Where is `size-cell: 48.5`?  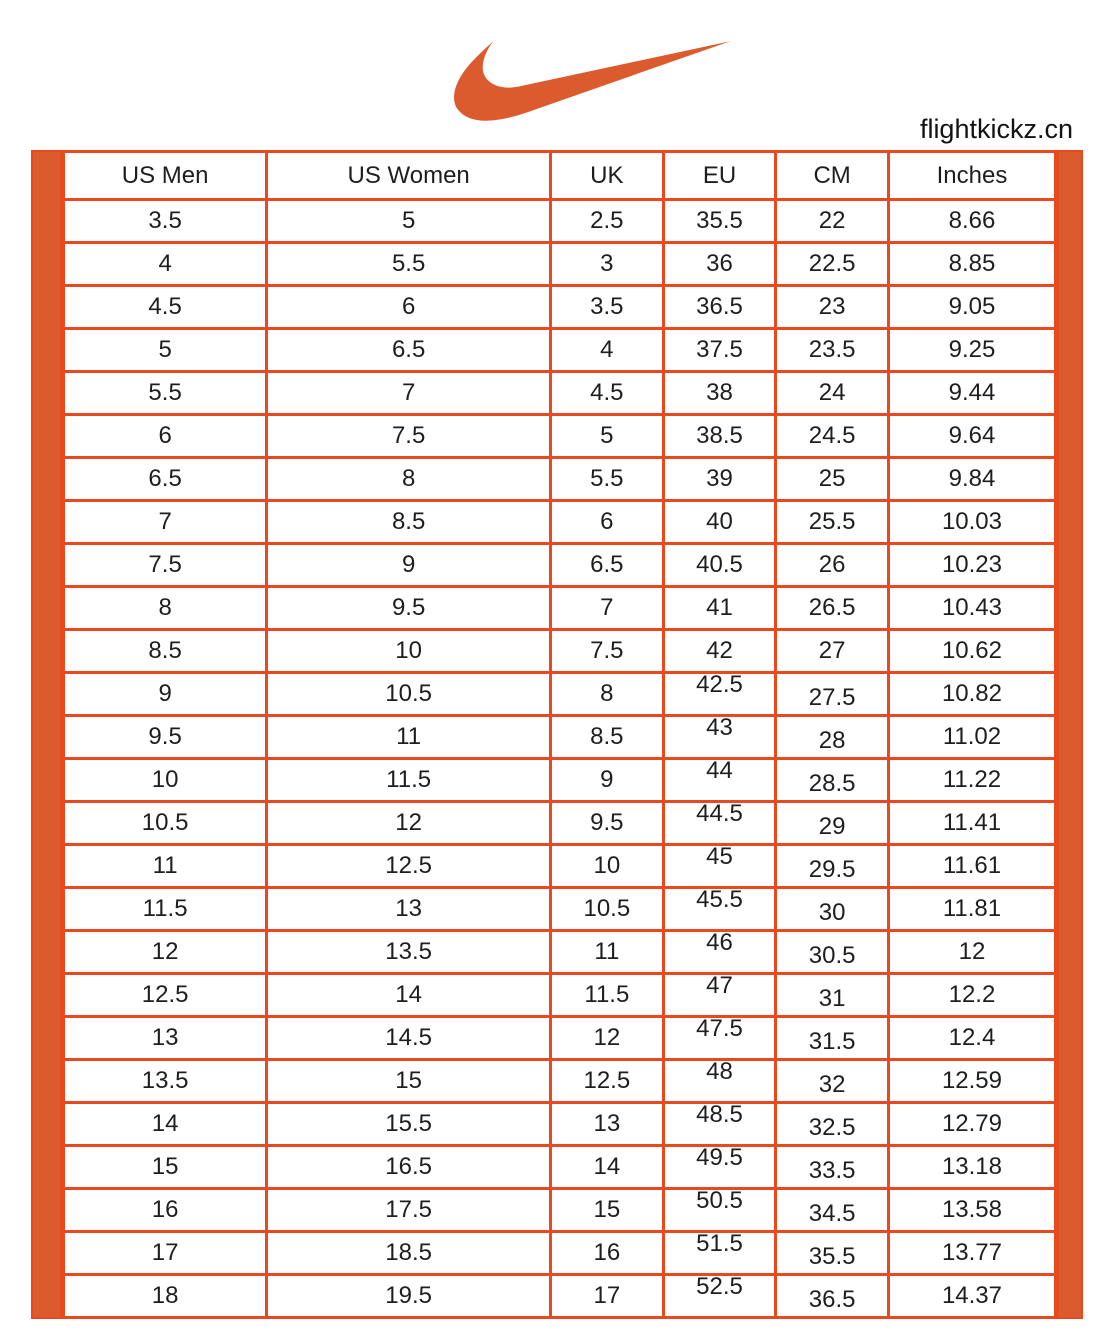
size-cell: 48.5 is located at coordinates (719, 1124).